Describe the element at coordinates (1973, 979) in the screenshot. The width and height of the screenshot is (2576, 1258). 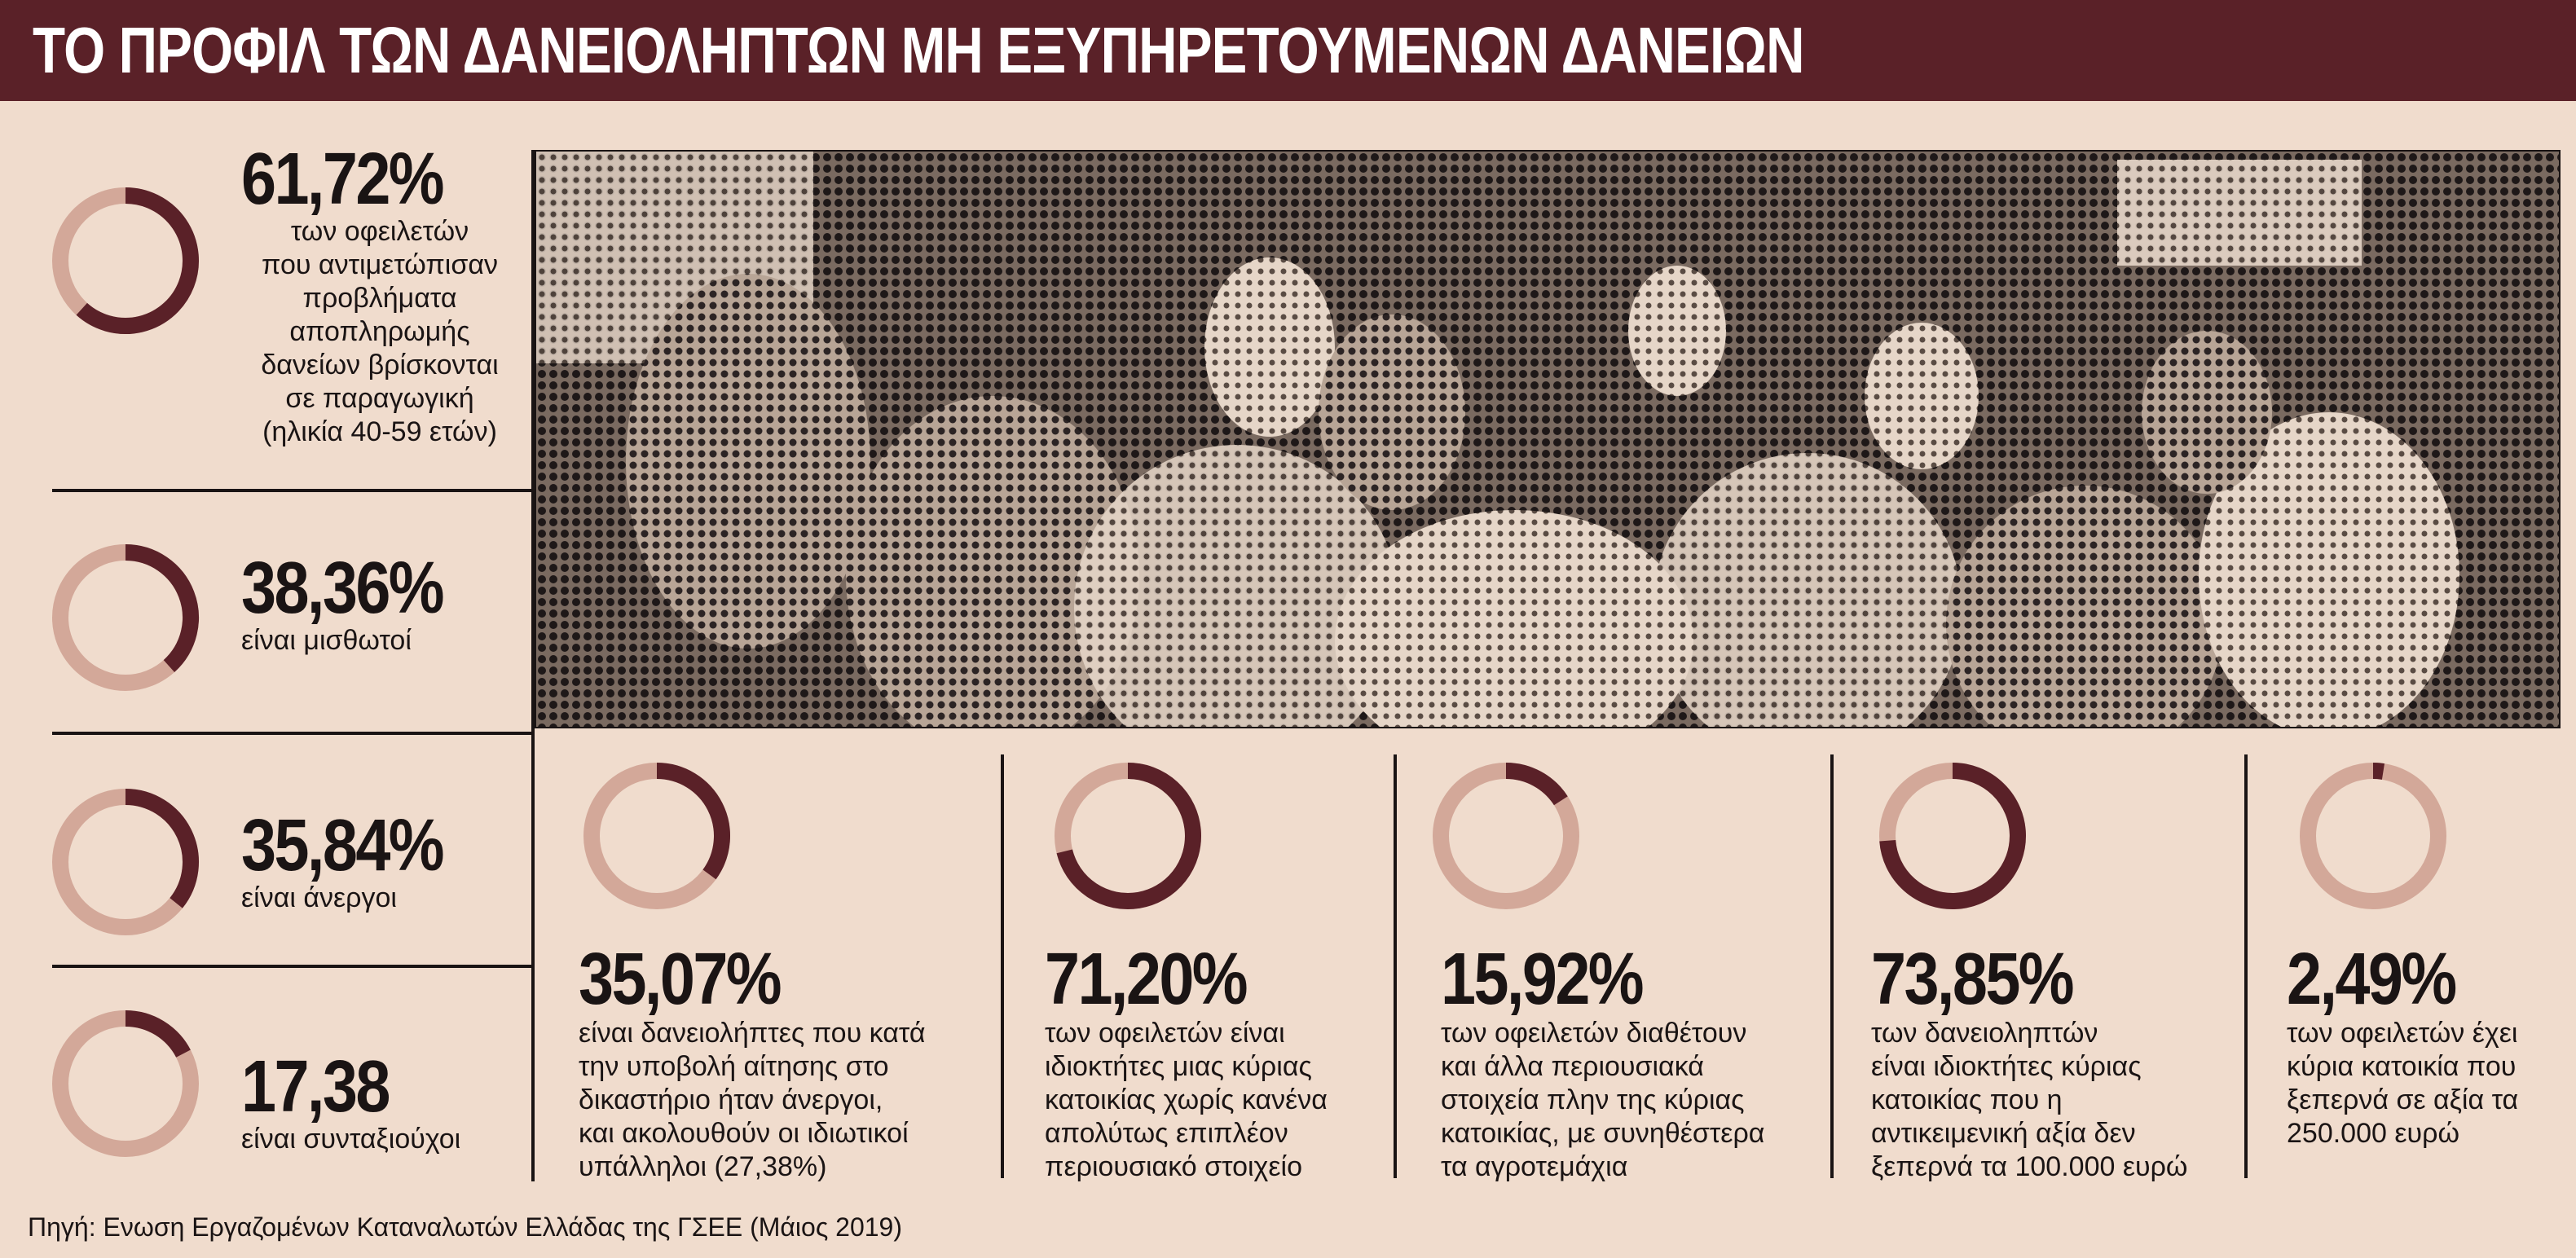
I see `stat-value: 73,85%` at that location.